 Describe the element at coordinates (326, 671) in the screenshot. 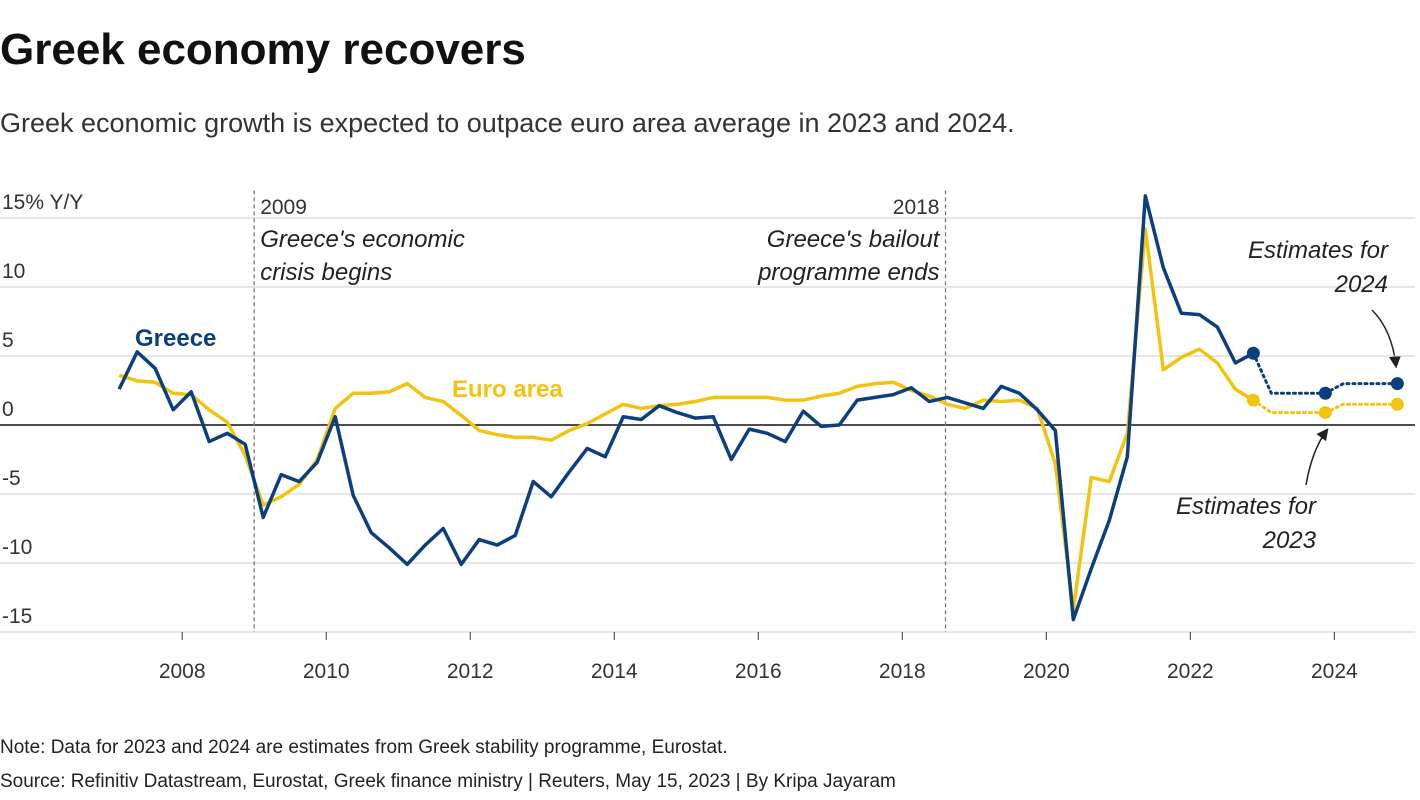

I see `x-tick-label: 2010` at that location.